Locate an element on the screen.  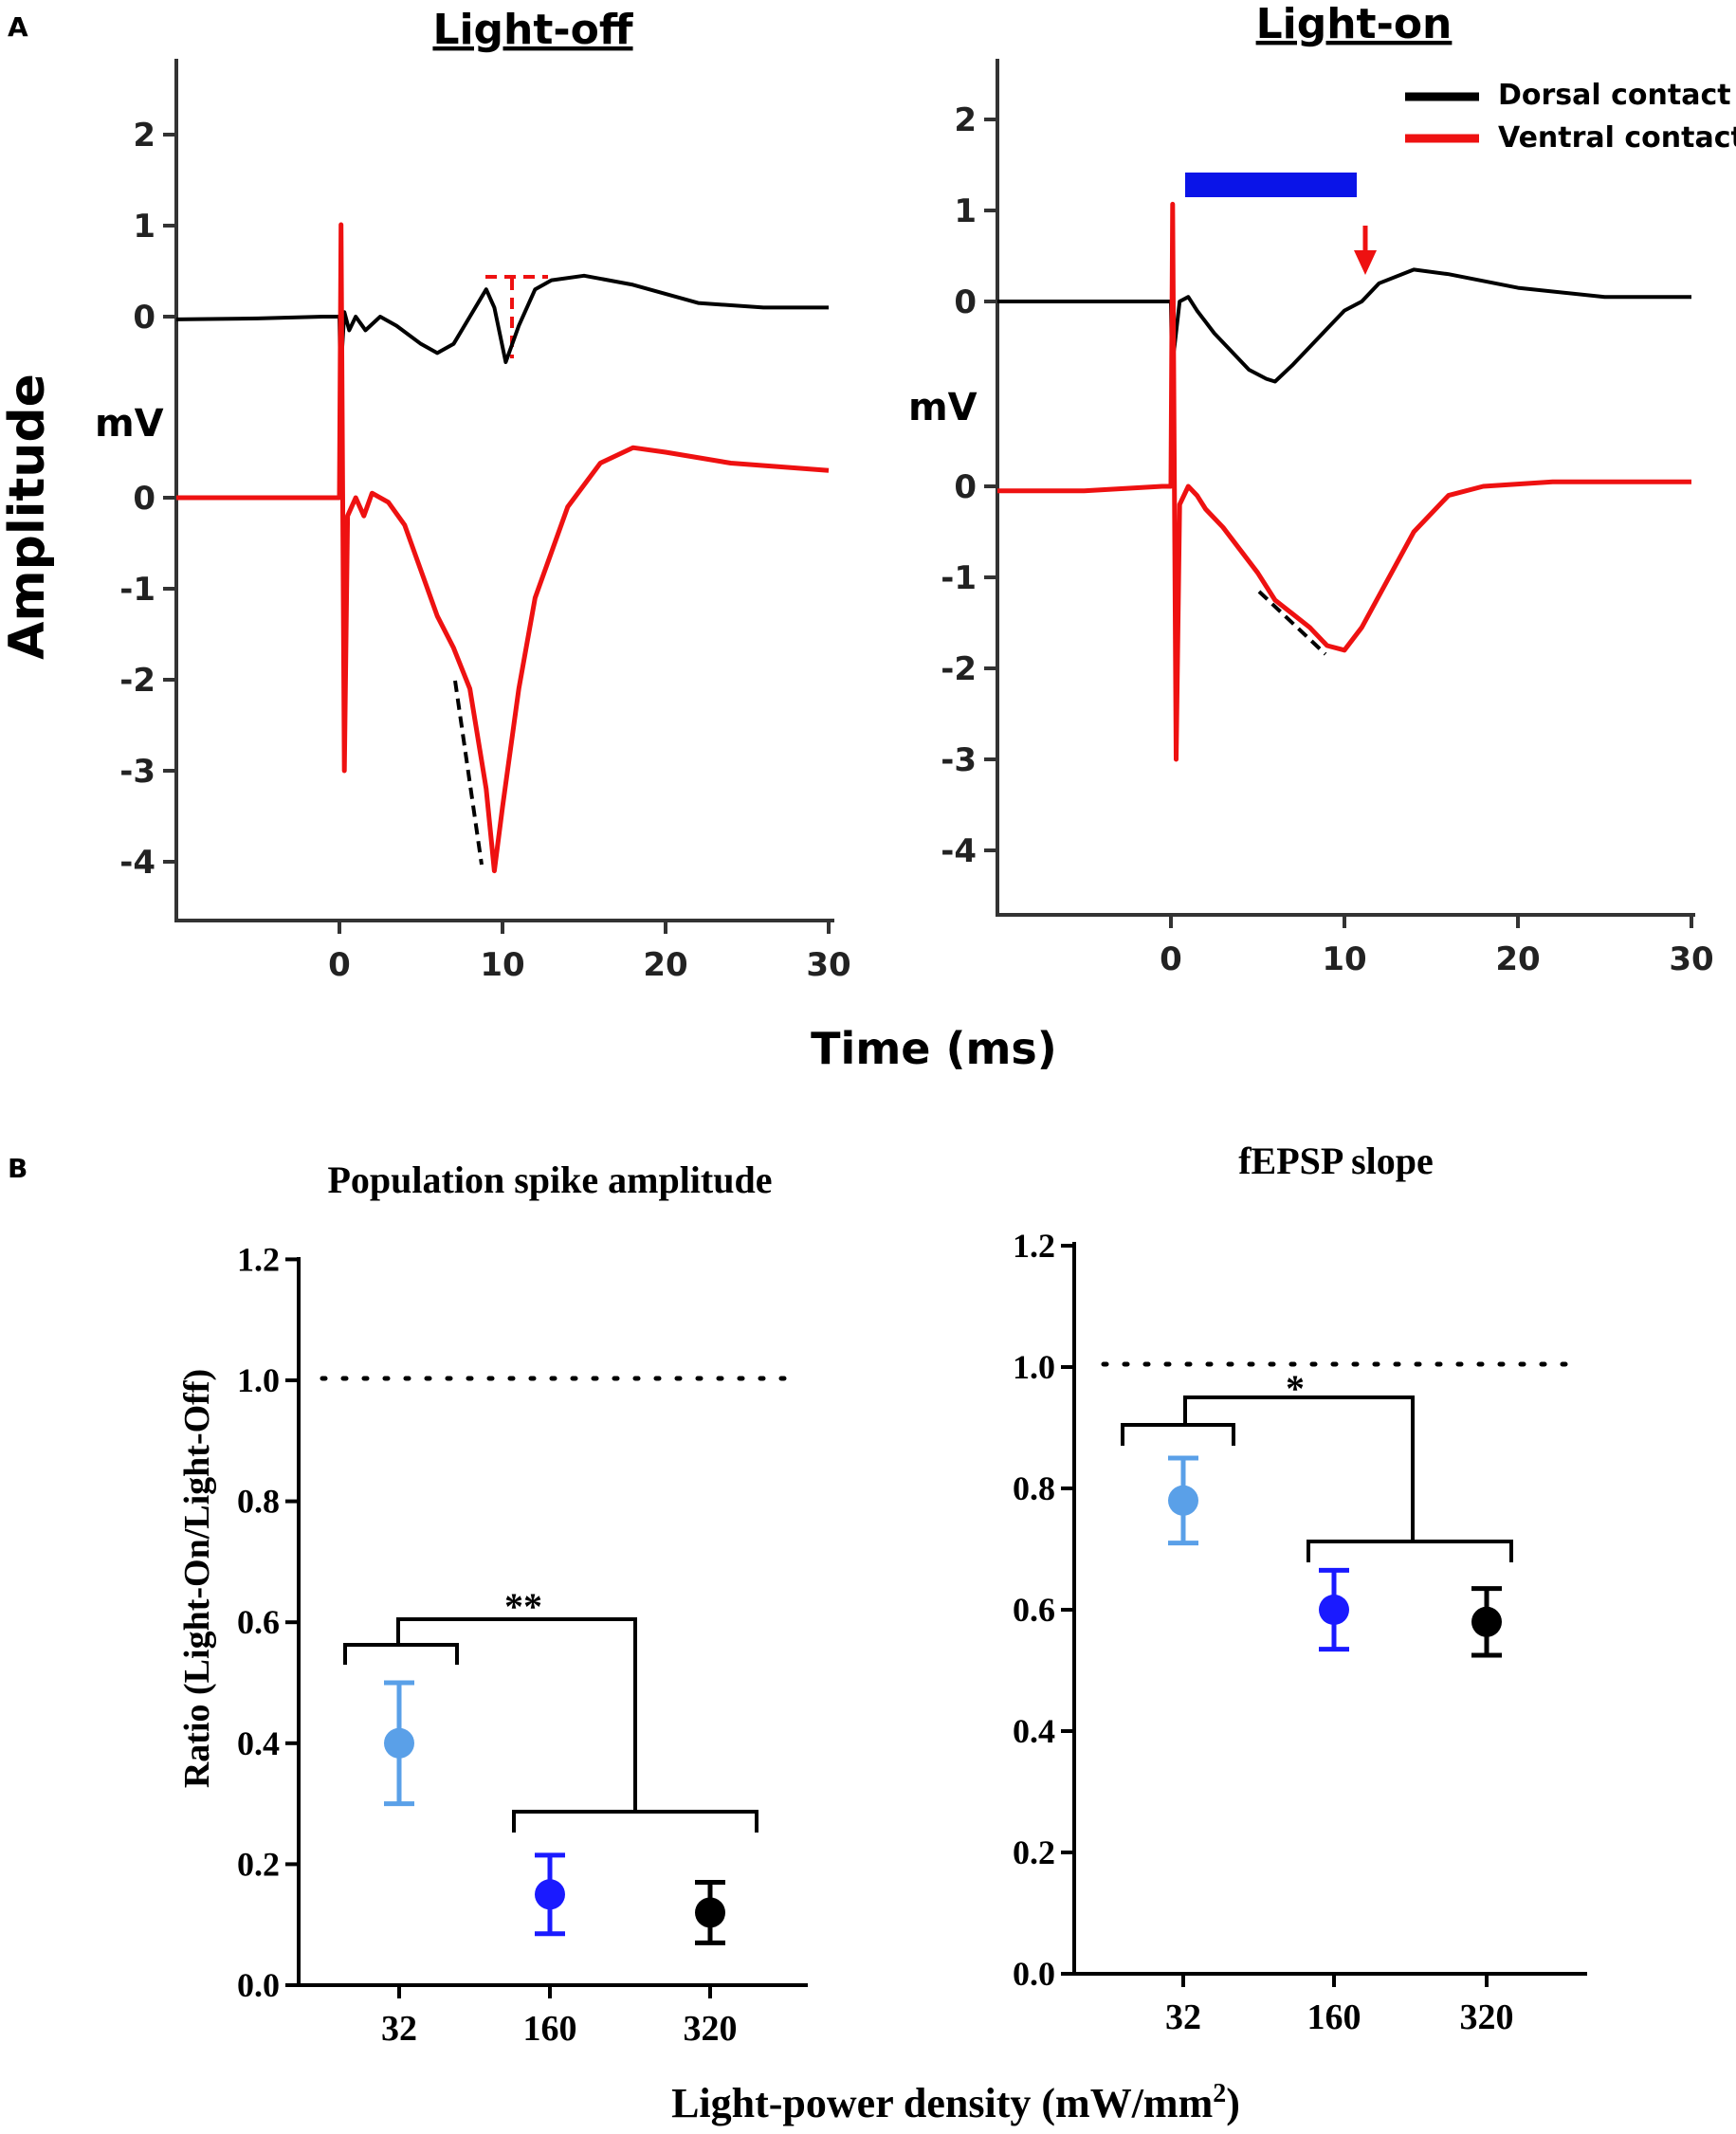
light-on-title: Light-on is located at coordinates (1354, 24).